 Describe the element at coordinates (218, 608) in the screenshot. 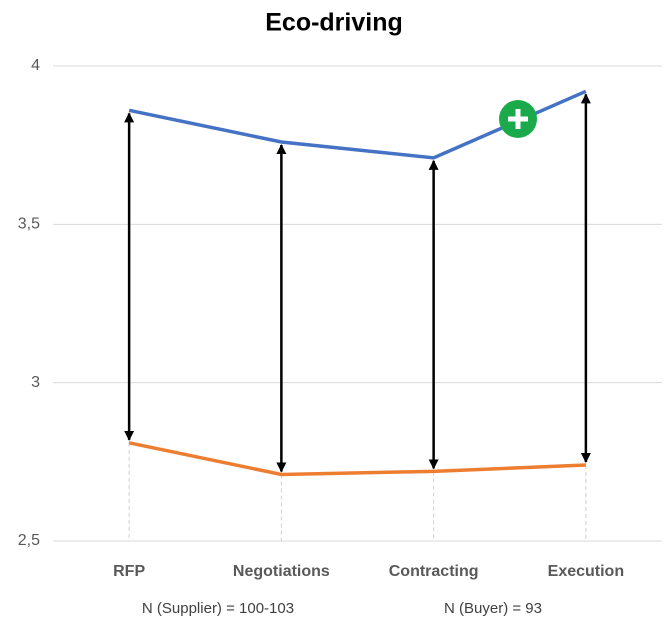

I see `annotation: N (Supplier) = 100-103` at that location.